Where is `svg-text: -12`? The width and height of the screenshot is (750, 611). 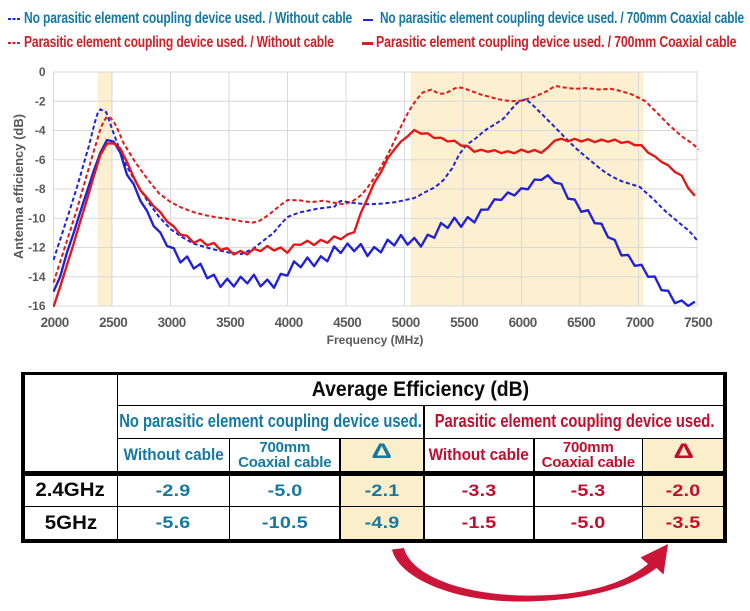 svg-text: -12 is located at coordinates (37, 248).